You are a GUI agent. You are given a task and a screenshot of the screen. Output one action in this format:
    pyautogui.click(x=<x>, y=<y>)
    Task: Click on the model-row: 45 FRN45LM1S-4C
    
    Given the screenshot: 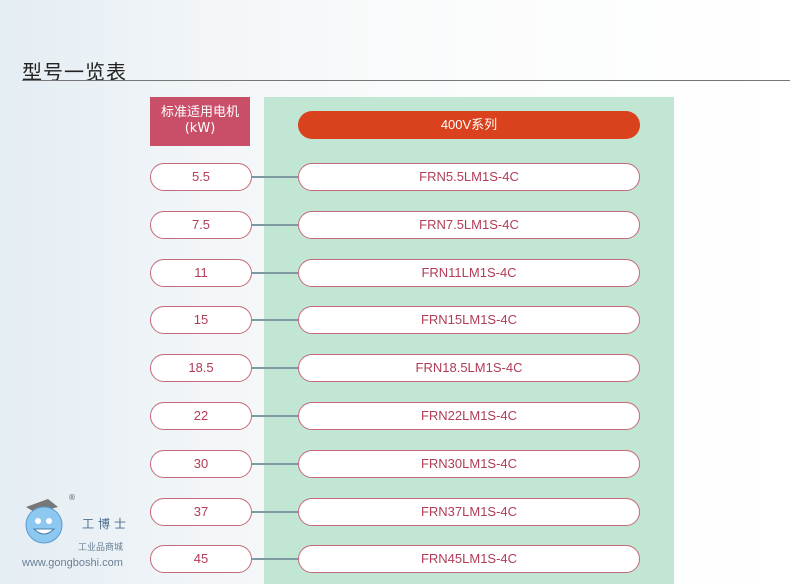 What is the action you would take?
    pyautogui.click(x=395, y=559)
    